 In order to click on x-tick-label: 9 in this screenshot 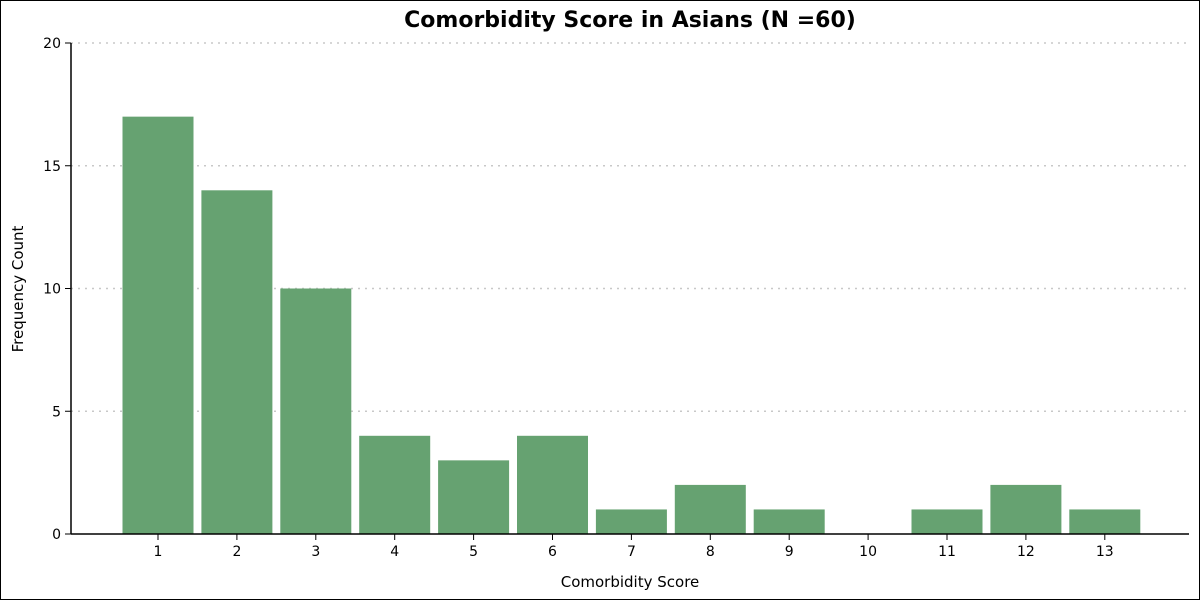, I will do `click(789, 552)`.